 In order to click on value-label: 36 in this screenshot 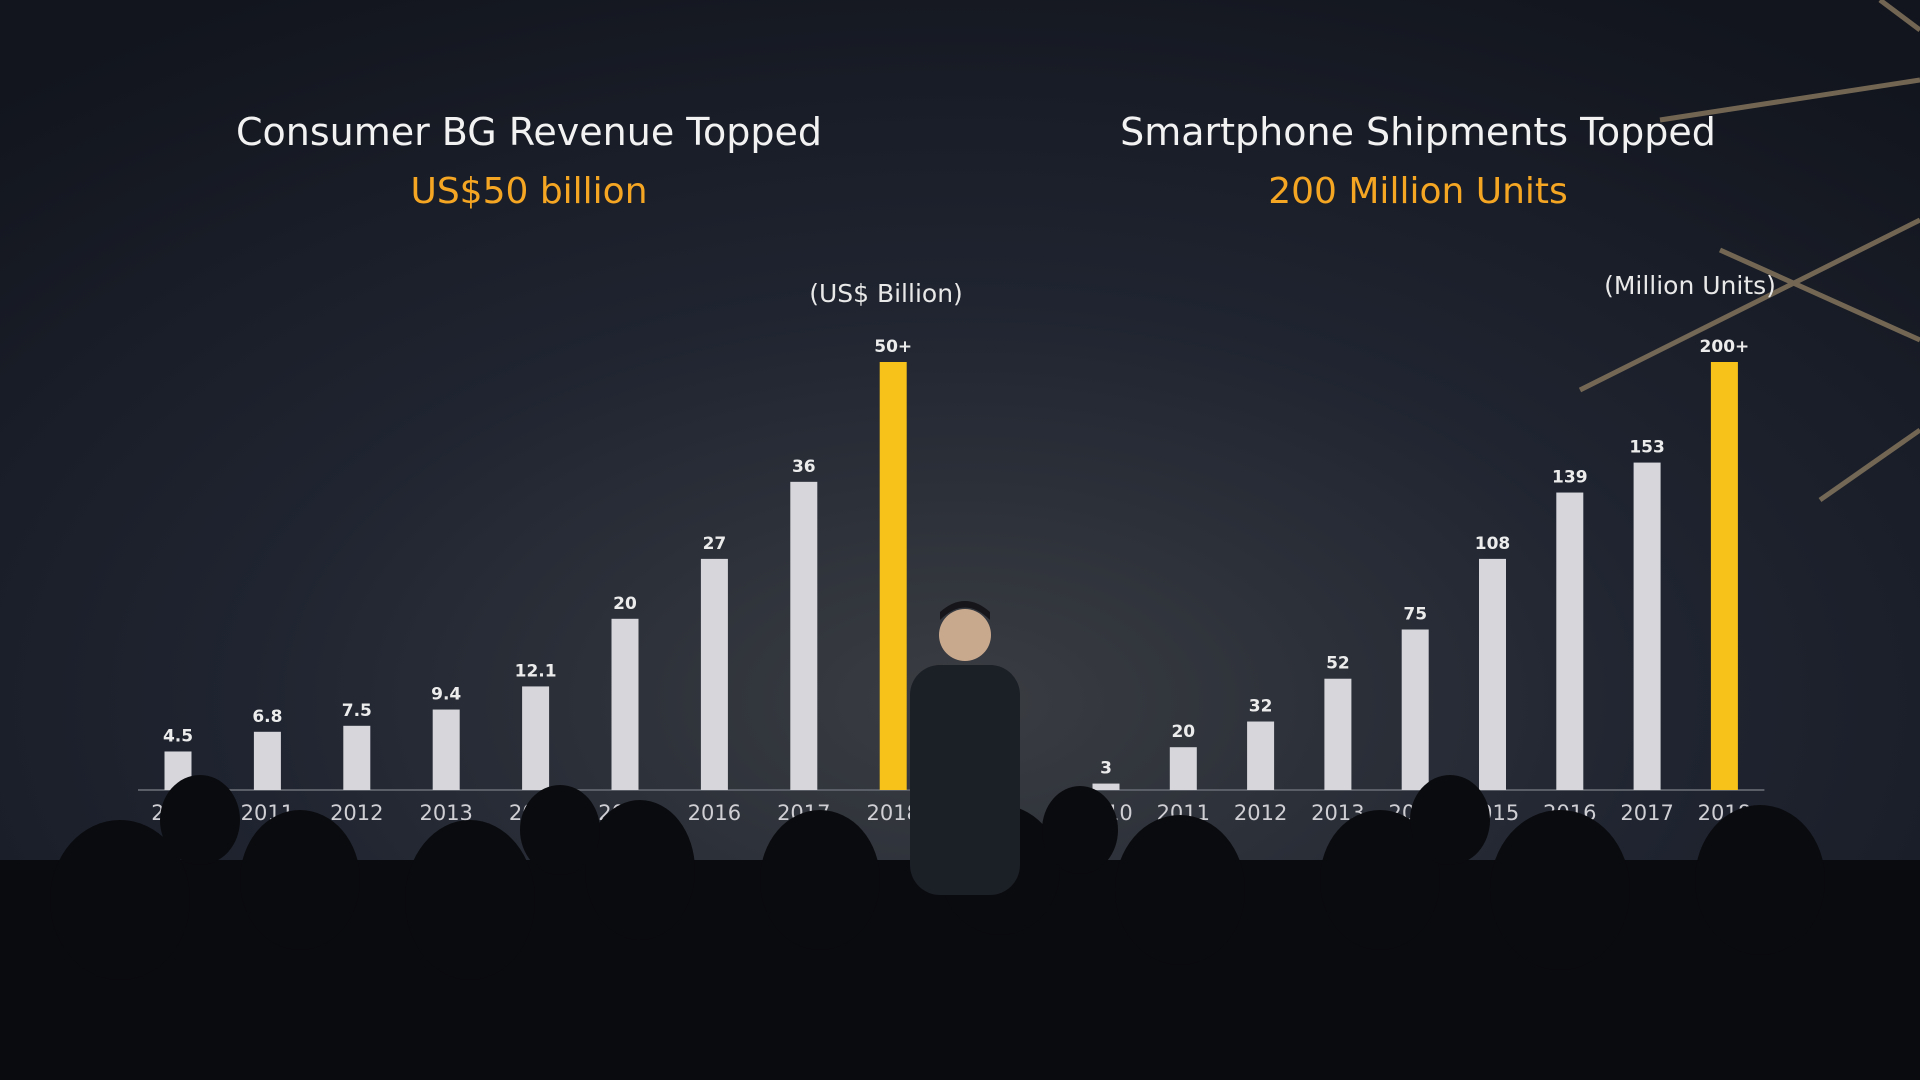, I will do `click(804, 467)`.